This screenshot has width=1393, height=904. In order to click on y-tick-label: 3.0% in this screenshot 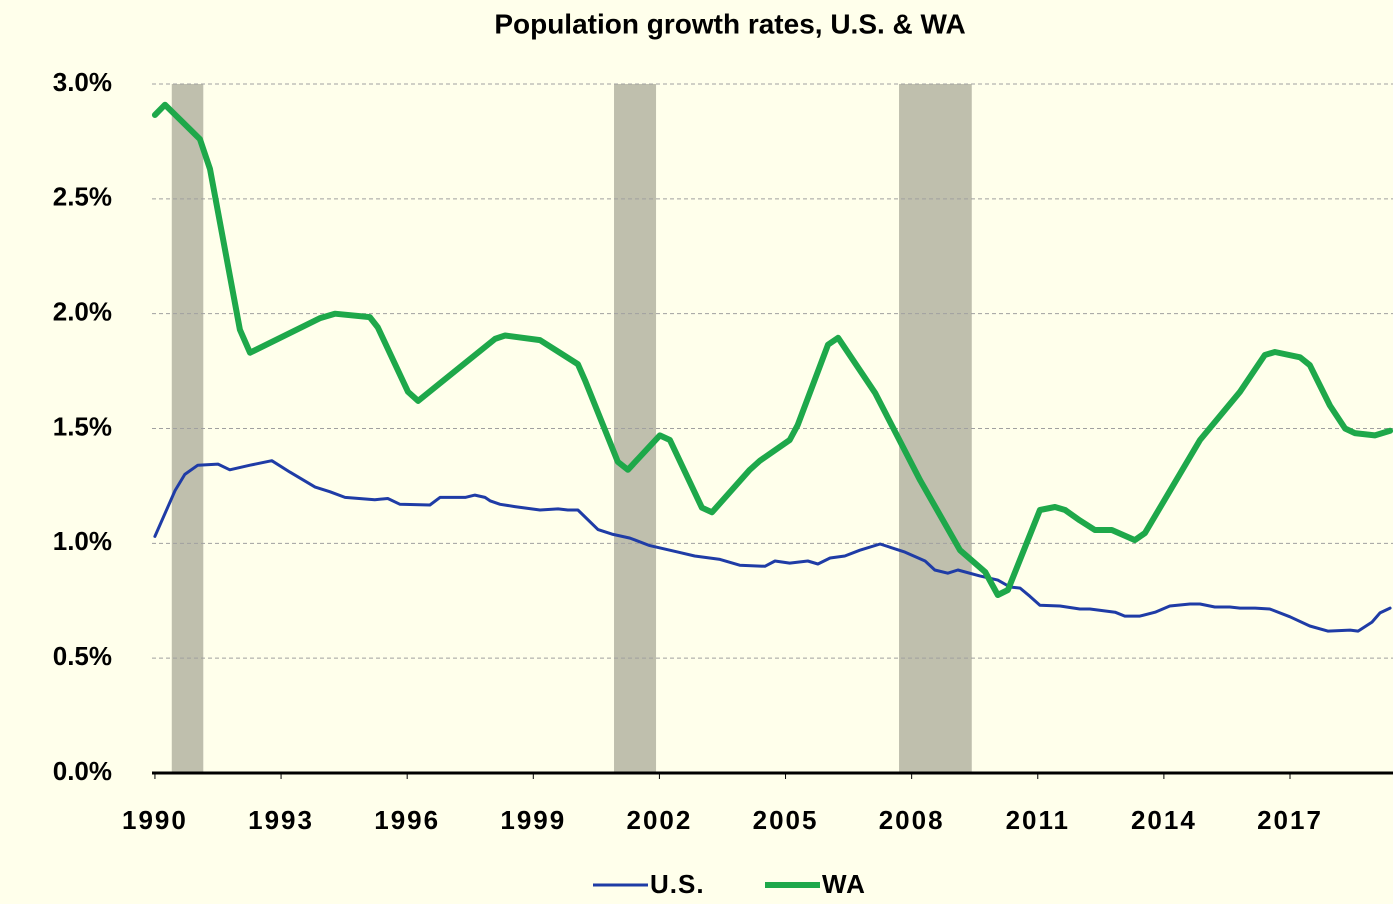, I will do `click(82, 82)`.